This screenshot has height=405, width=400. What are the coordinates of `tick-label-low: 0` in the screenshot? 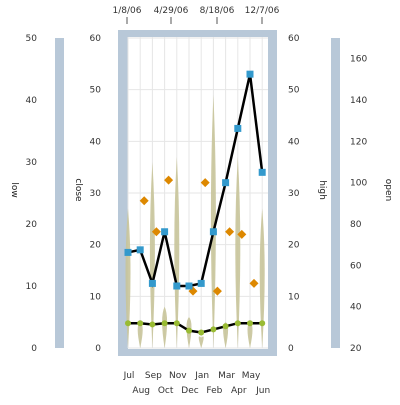 It's located at (34, 349).